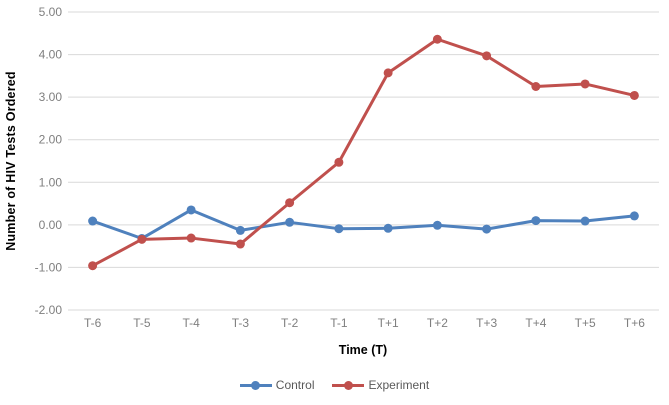 The height and width of the screenshot is (405, 669). I want to click on data-point-experiment-T+2, so click(437, 39).